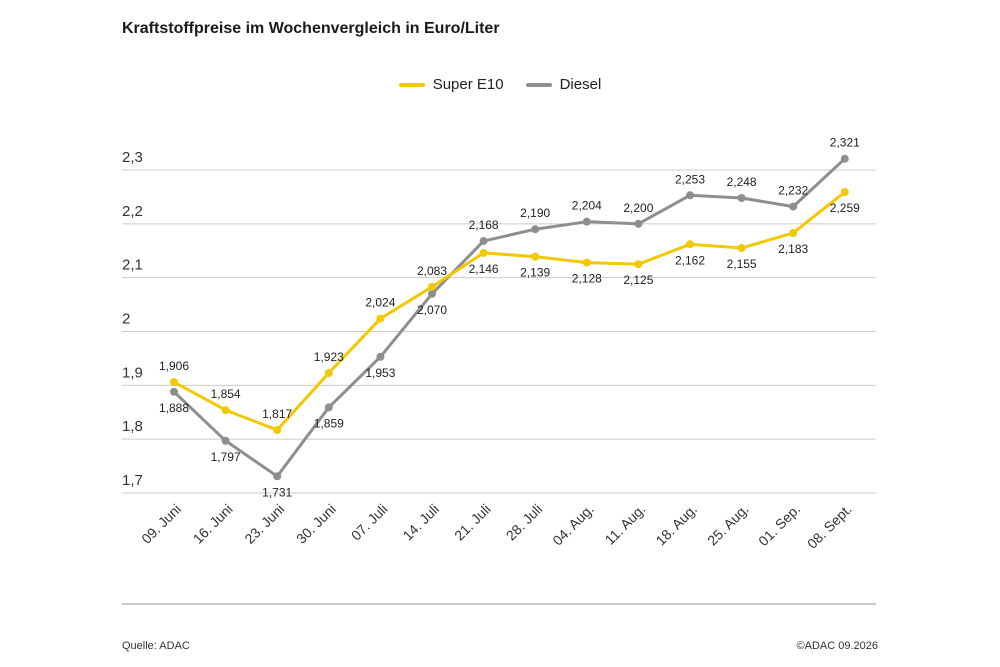 Image resolution: width=1000 pixels, height=667 pixels. What do you see at coordinates (573, 525) in the screenshot?
I see `x-tick-label: 04. Aug.` at bounding box center [573, 525].